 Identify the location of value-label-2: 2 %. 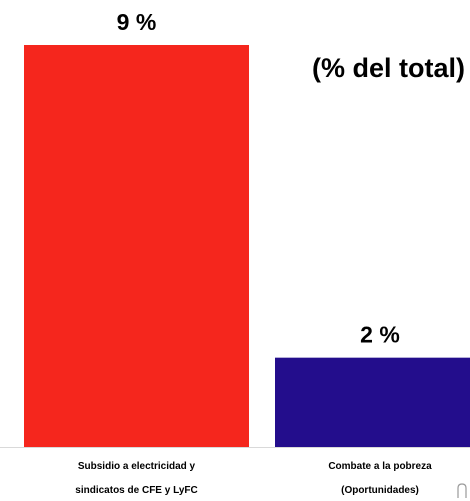
(380, 335).